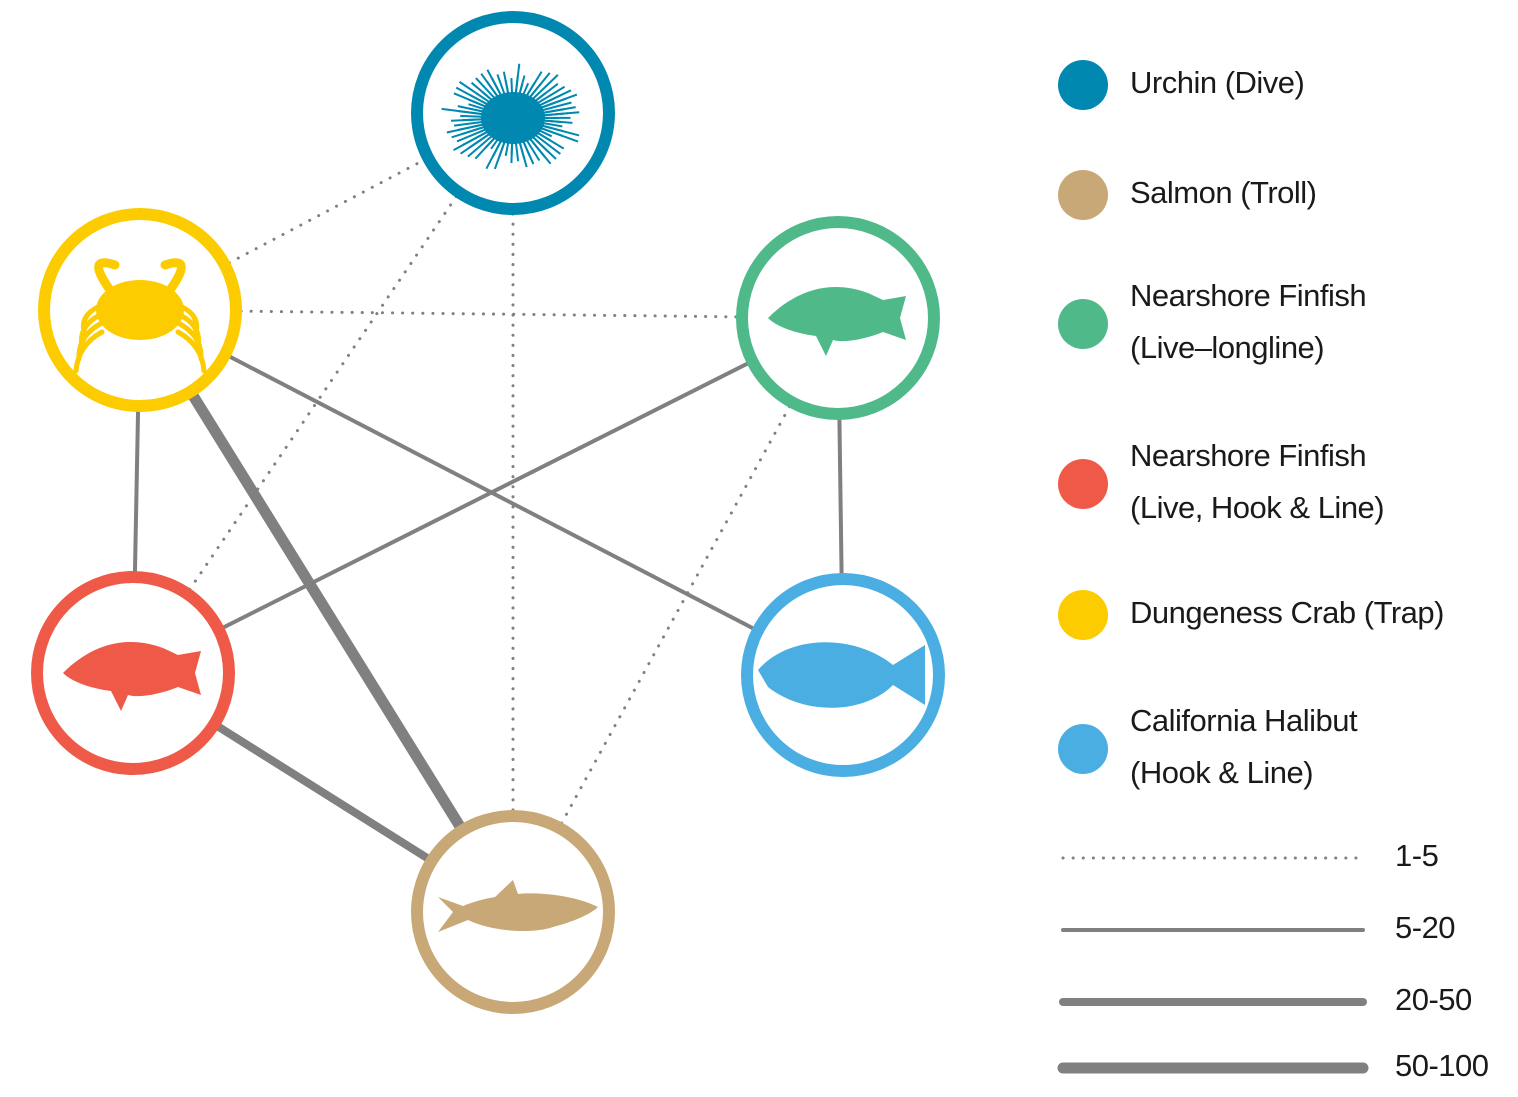  Describe the element at coordinates (1221, 481) in the screenshot. I see `legend-item: Nearshore Finfish (Live, Hook & Line)` at that location.